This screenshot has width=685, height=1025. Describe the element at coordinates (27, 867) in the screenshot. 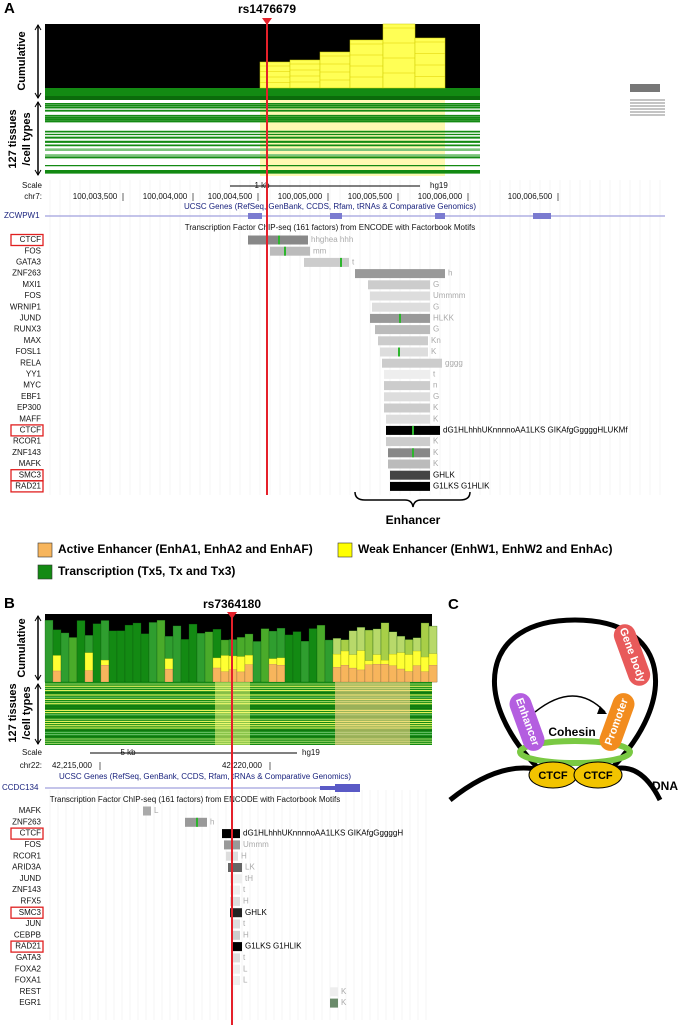

I see `factor-name: ARID3A` at that location.